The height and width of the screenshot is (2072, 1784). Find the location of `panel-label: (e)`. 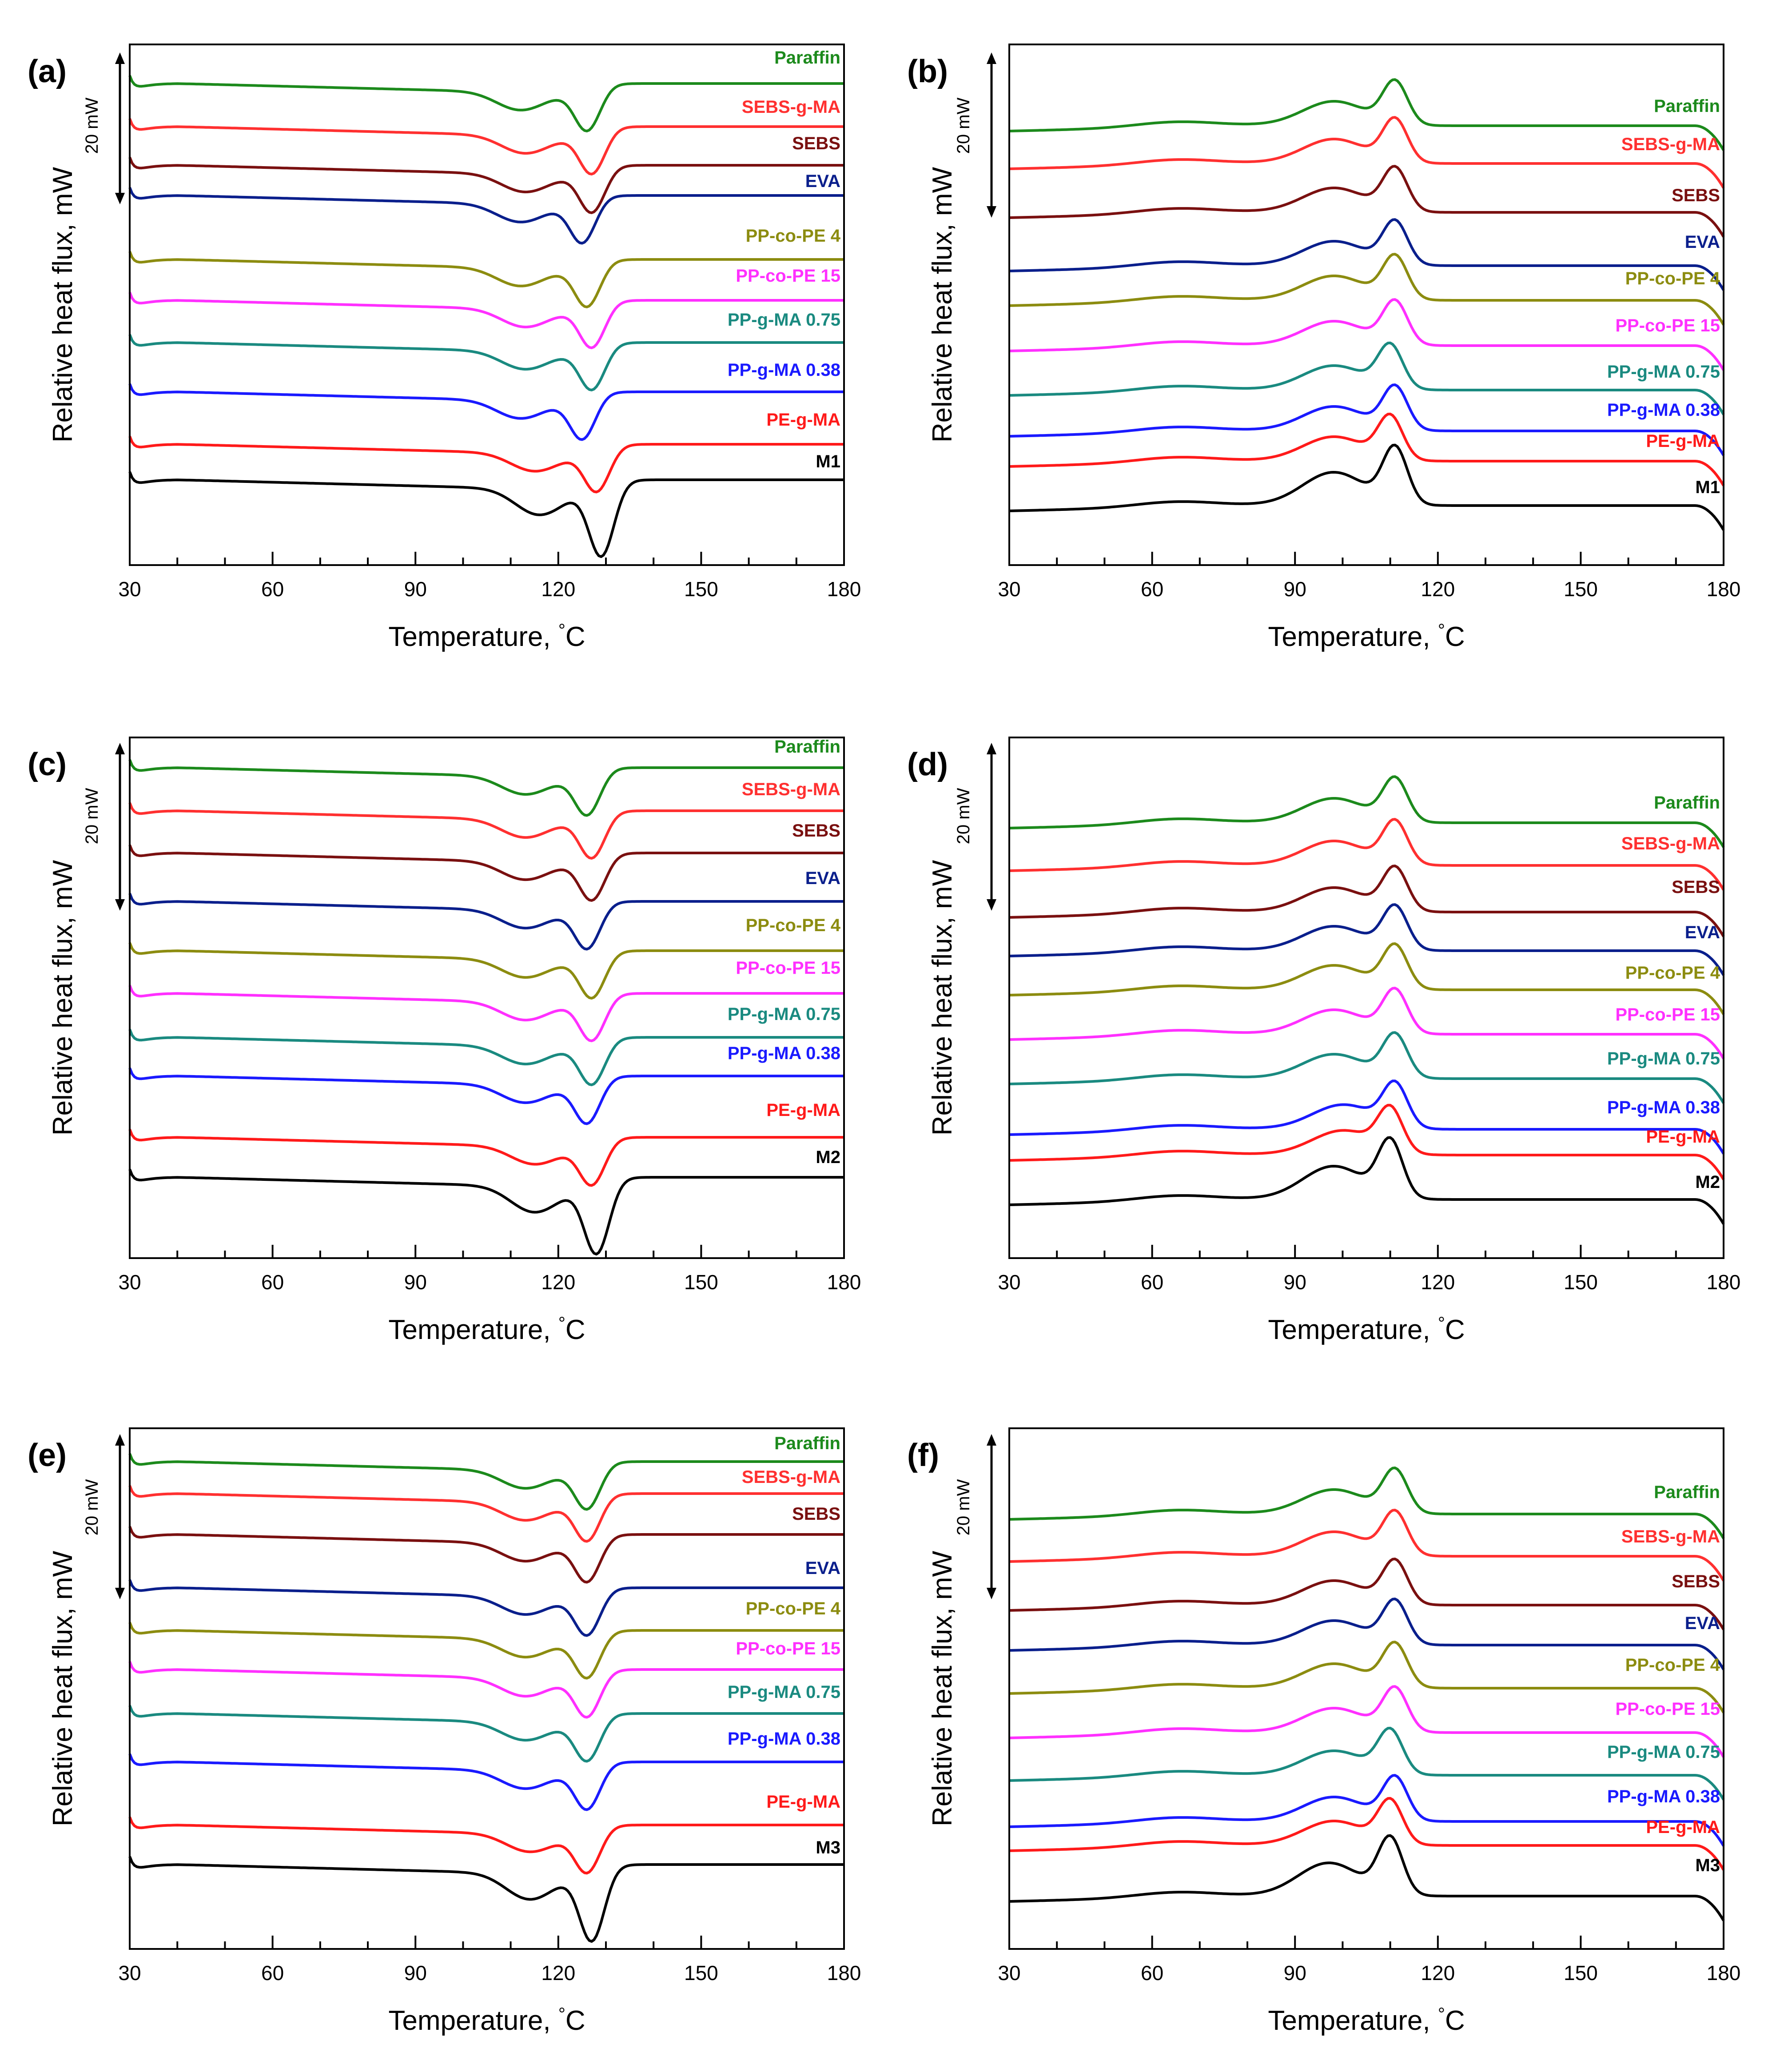

panel-label: (e) is located at coordinates (47, 1455).